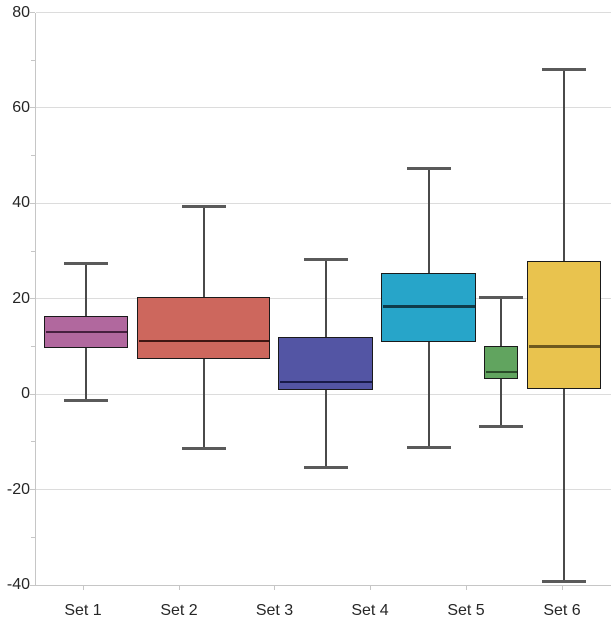  Describe the element at coordinates (323, 585) in the screenshot. I see `x-axis-line` at that location.